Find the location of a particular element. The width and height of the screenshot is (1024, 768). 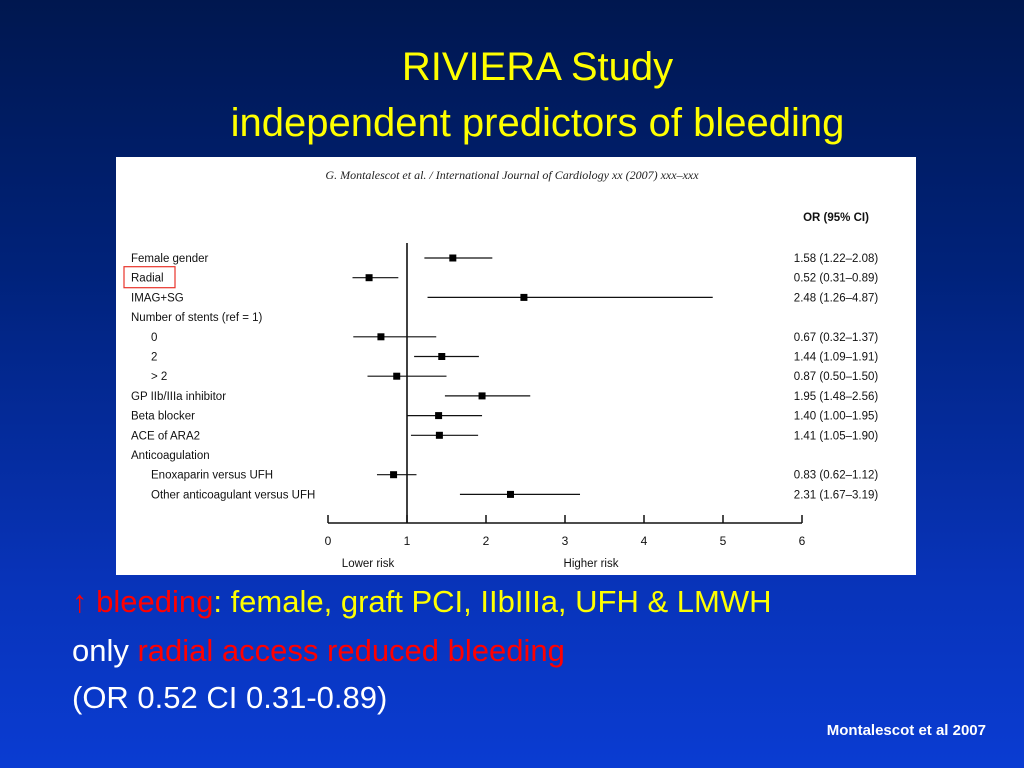

x-tick-label: 4 is located at coordinates (644, 541).